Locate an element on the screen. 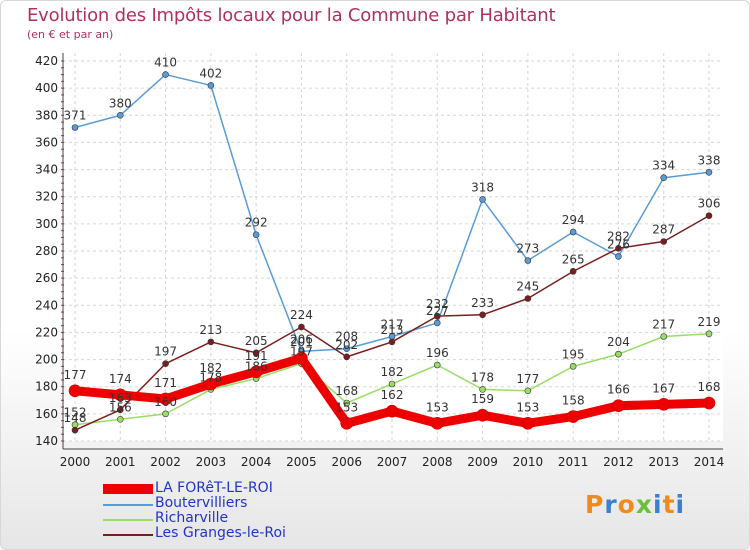 The height and width of the screenshot is (550, 750). data-label: 282 is located at coordinates (618, 236).